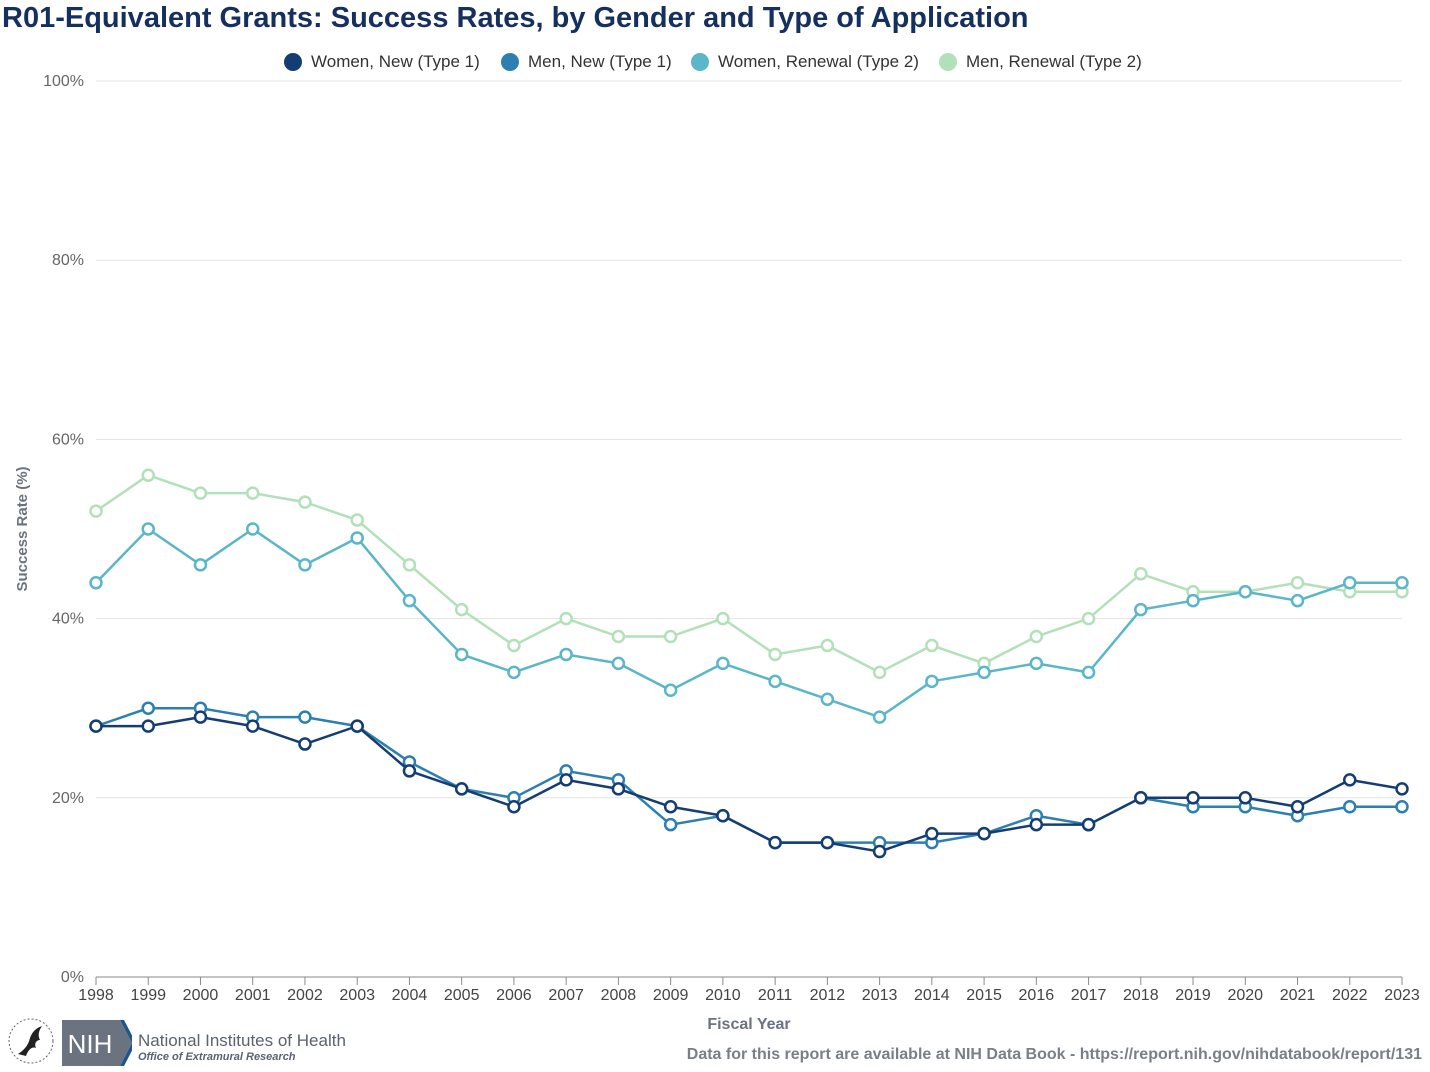 This screenshot has width=1430, height=1072. I want to click on x-tick-label: 2012, so click(828, 995).